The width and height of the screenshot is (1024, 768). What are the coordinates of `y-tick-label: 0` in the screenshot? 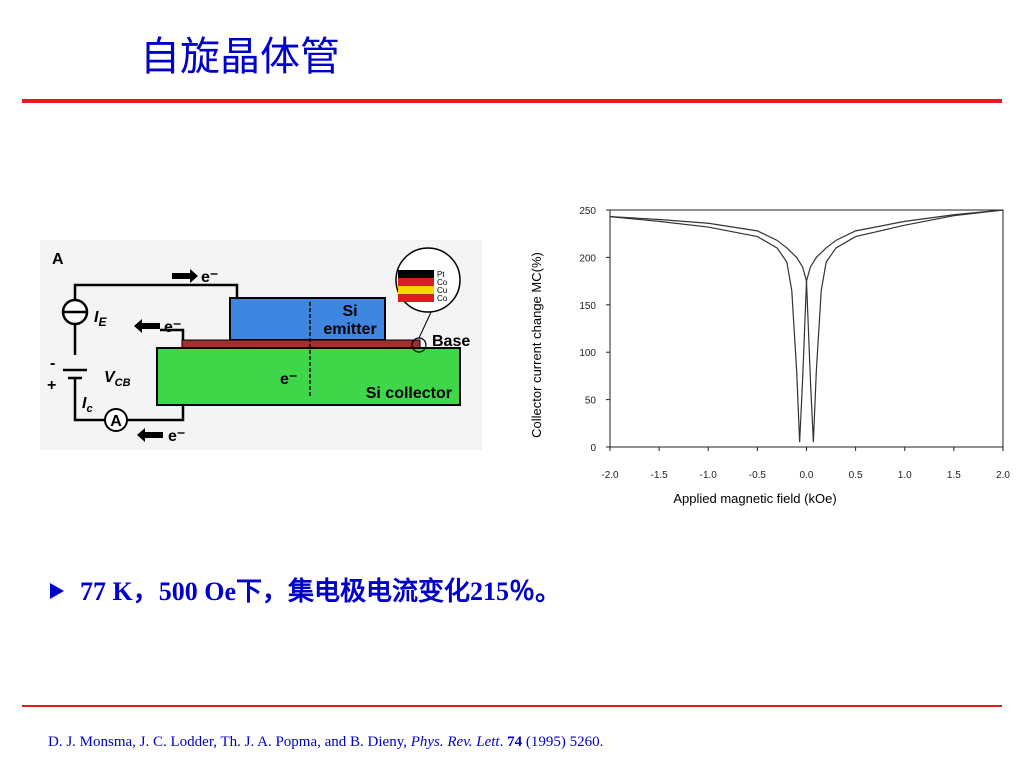 It's located at (593, 448).